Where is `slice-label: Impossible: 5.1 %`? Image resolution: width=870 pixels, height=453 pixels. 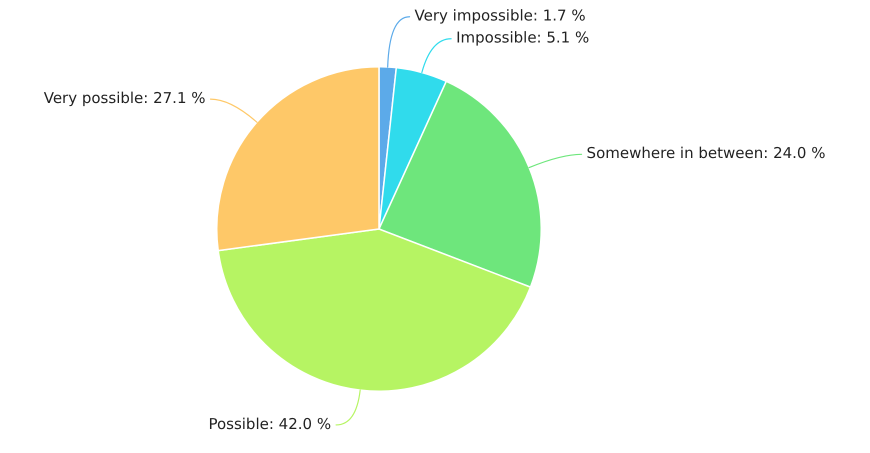 slice-label: Impossible: 5.1 % is located at coordinates (523, 37).